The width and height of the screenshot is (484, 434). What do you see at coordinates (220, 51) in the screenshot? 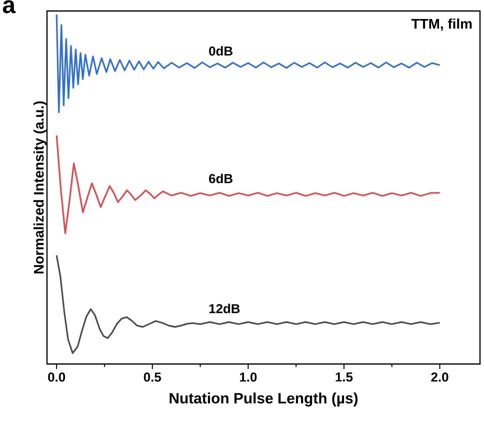
I see `series-label: 0dB` at bounding box center [220, 51].